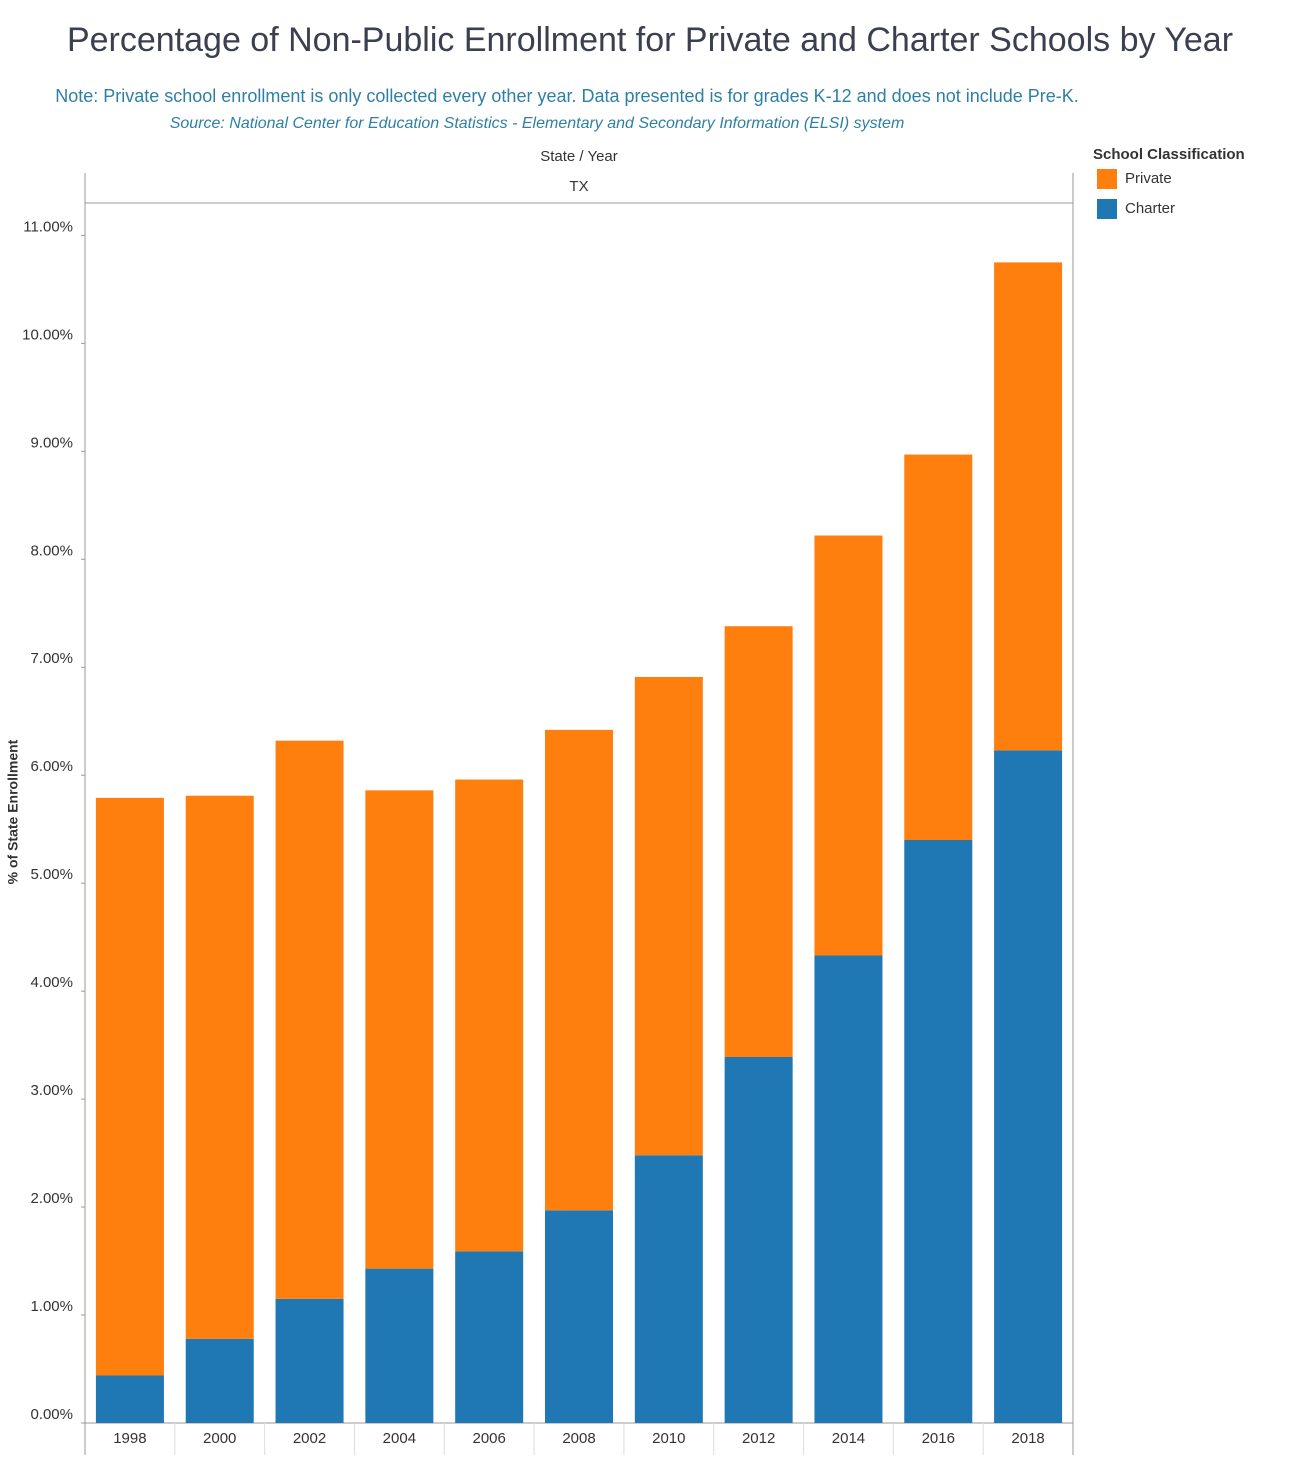  Describe the element at coordinates (938, 1438) in the screenshot. I see `x-tick-label: 2016` at that location.